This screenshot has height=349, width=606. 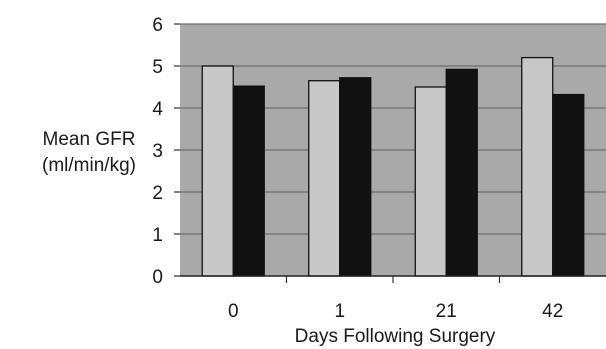 What do you see at coordinates (157, 67) in the screenshot?
I see `y-tick-label: 5` at bounding box center [157, 67].